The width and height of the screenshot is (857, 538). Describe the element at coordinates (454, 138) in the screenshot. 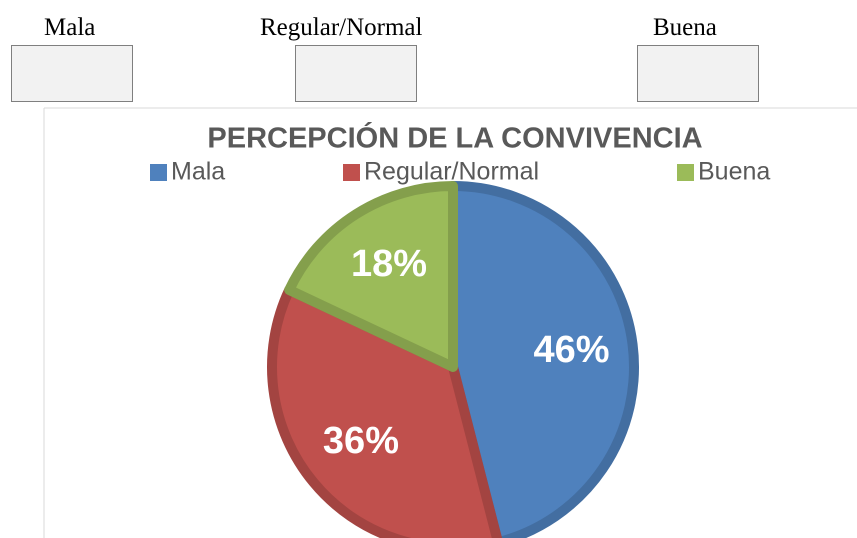

I see `chart-title: PERCEPCIÓN DE LA CONVIVENCIA` at that location.